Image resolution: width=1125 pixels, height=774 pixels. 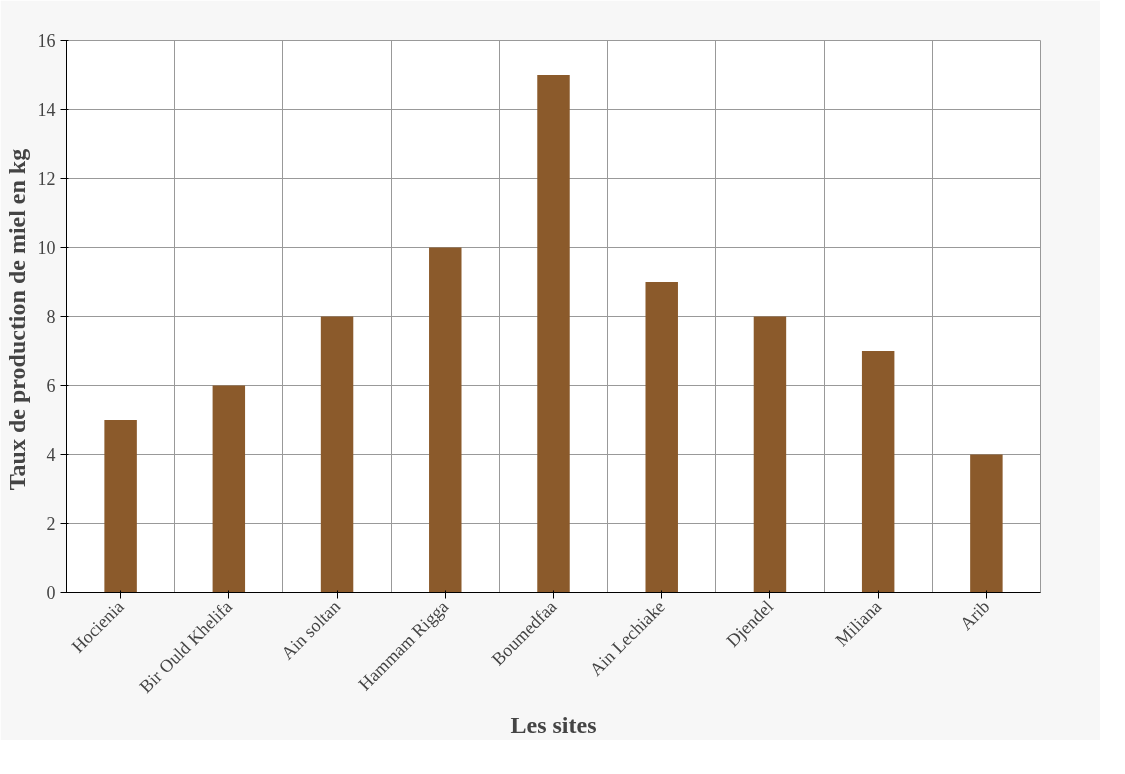 What do you see at coordinates (46, 110) in the screenshot?
I see `y-tick-label: 14` at bounding box center [46, 110].